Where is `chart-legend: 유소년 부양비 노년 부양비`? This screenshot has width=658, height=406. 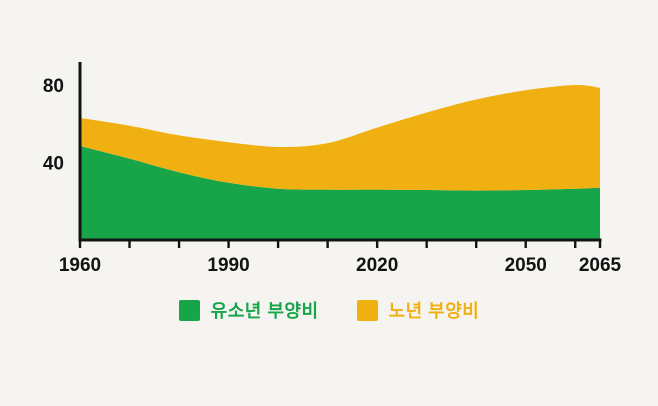
chart-legend: 유소년 부양비 노년 부양비 is located at coordinates (329, 310).